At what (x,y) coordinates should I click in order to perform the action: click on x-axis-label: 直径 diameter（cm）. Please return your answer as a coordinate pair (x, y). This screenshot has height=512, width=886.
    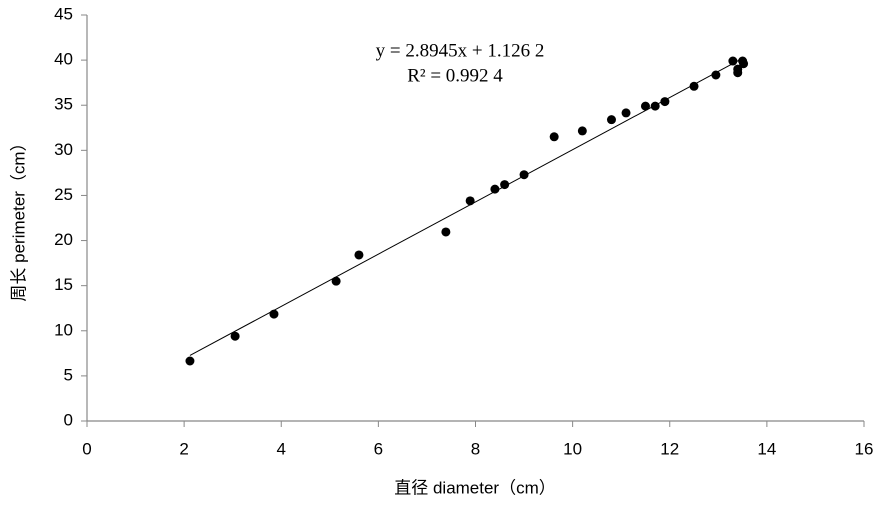
    Looking at the image, I should click on (475, 487).